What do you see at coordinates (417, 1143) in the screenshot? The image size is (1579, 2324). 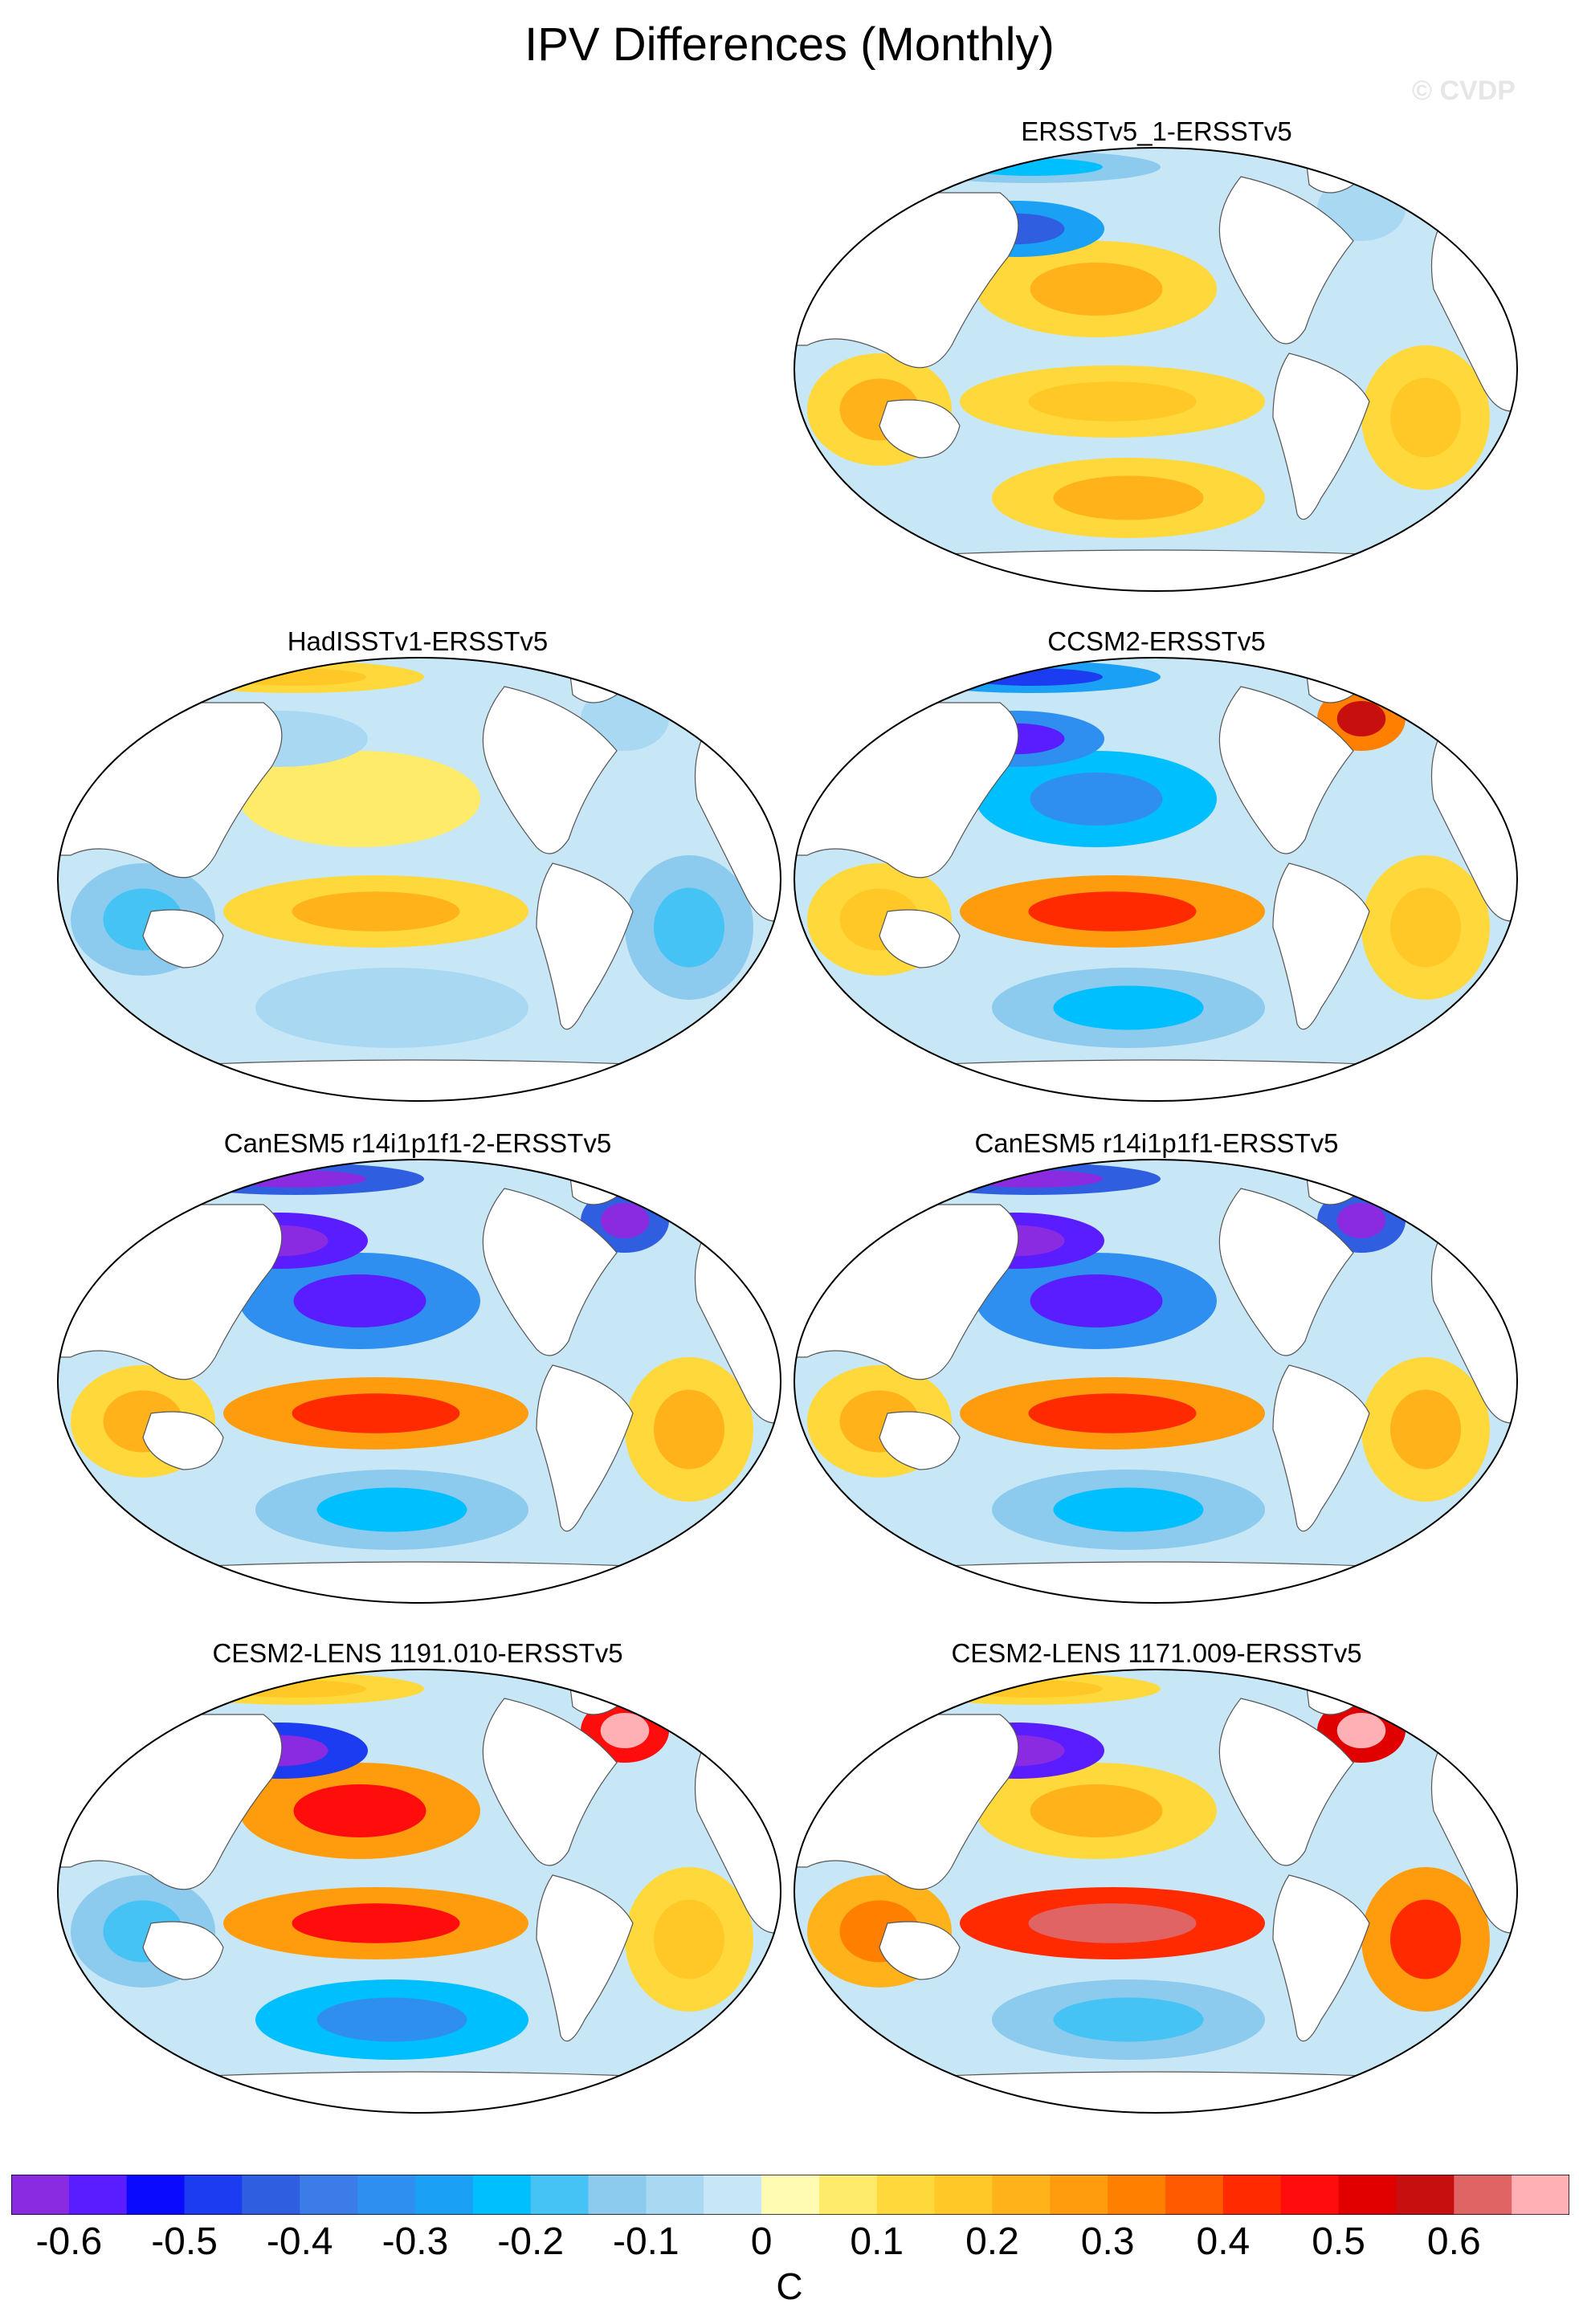 I see `panel-title-p4: CanESM5 r14i1p1f1-2-ERSSTv5` at bounding box center [417, 1143].